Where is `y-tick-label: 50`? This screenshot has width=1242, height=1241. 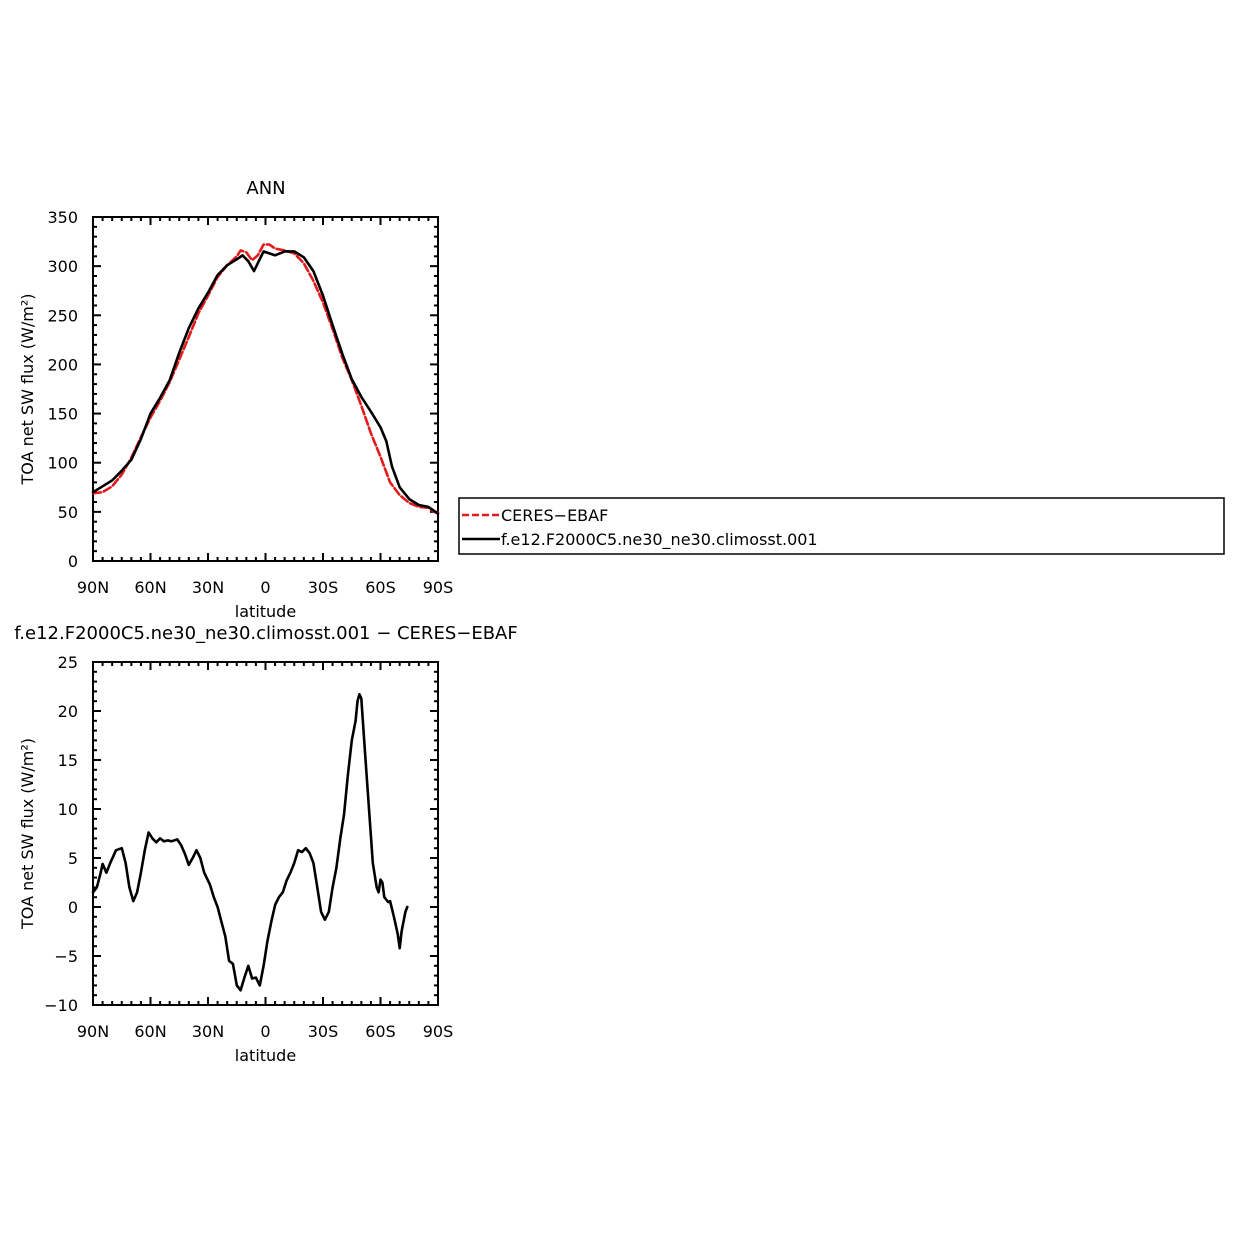 y-tick-label: 50 is located at coordinates (68, 512).